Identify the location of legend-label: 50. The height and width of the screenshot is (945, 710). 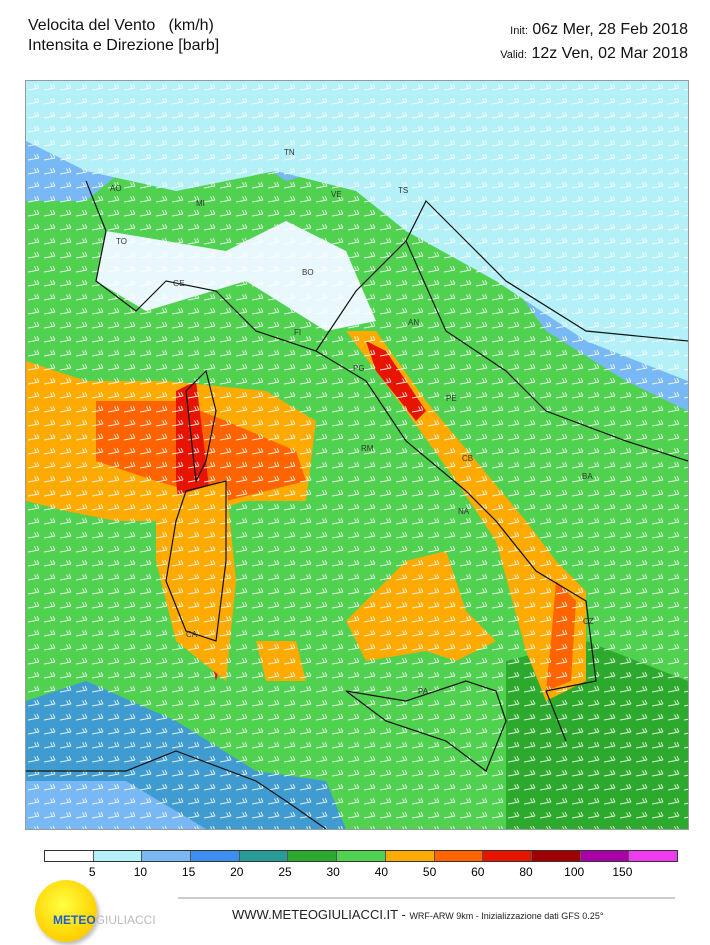
(429, 872).